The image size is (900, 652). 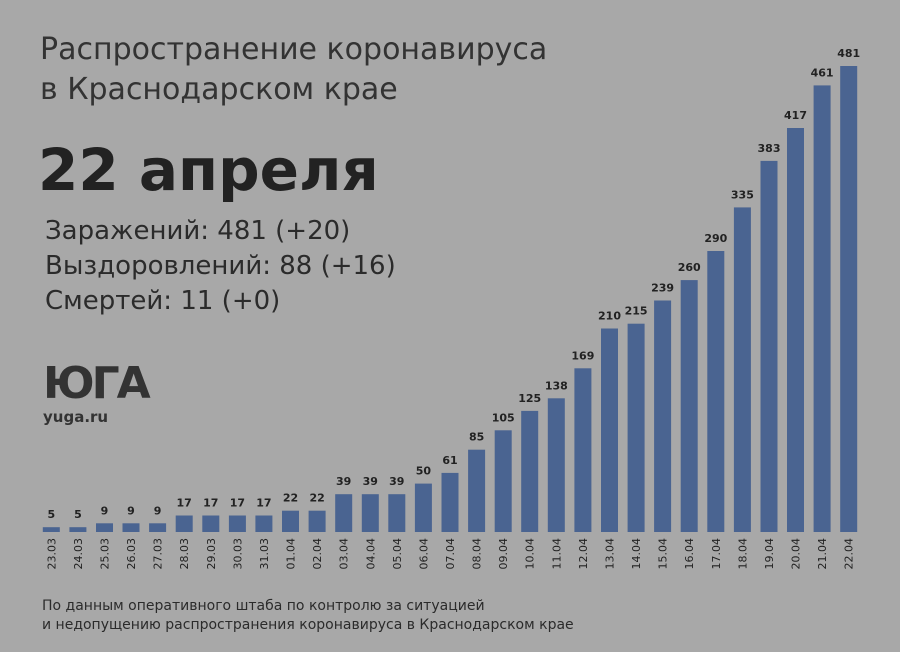 I want to click on x-tick-29.03: 29.03, so click(x=211, y=554).